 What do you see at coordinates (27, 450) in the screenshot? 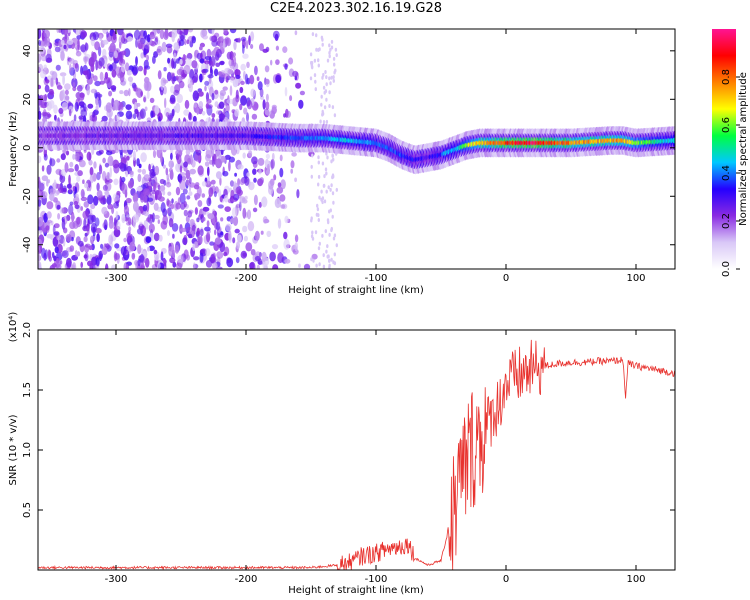
I see `snr-y-tick-label: 1.0` at bounding box center [27, 450].